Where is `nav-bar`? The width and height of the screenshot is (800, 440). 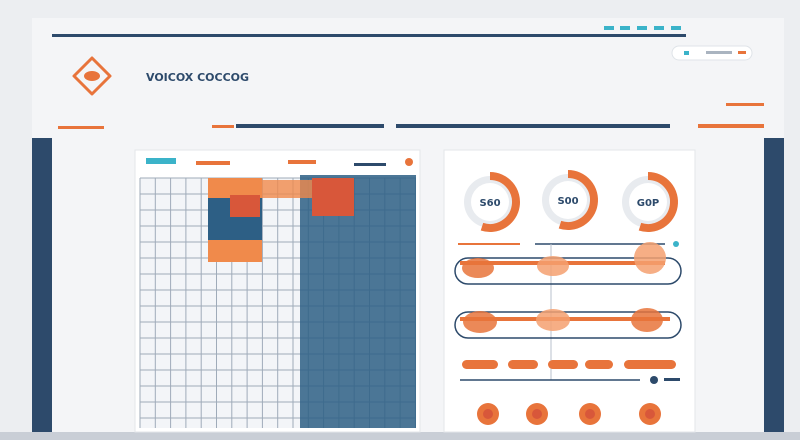
nav-bar is located at coordinates (411, 116).